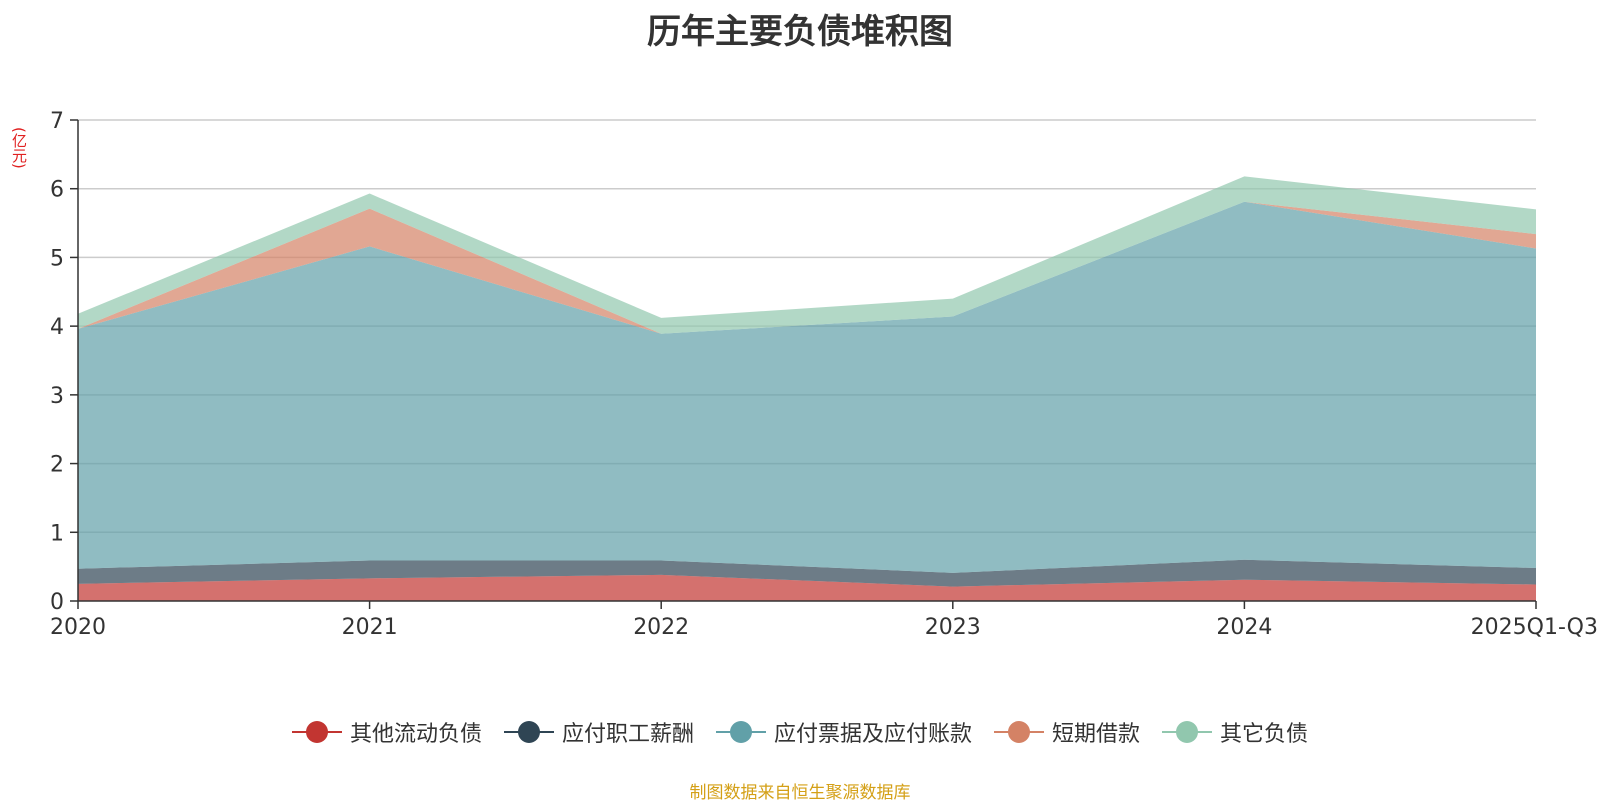 The height and width of the screenshot is (800, 1600). Describe the element at coordinates (19, 148) in the screenshot. I see `y-axis-unit-label: (亿元)` at that location.